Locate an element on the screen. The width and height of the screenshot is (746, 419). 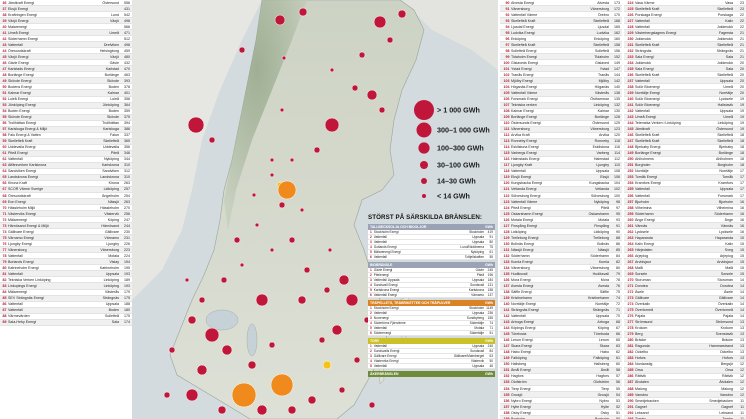
plant-company: Arboga Energi is located at coordinates (522, 322).